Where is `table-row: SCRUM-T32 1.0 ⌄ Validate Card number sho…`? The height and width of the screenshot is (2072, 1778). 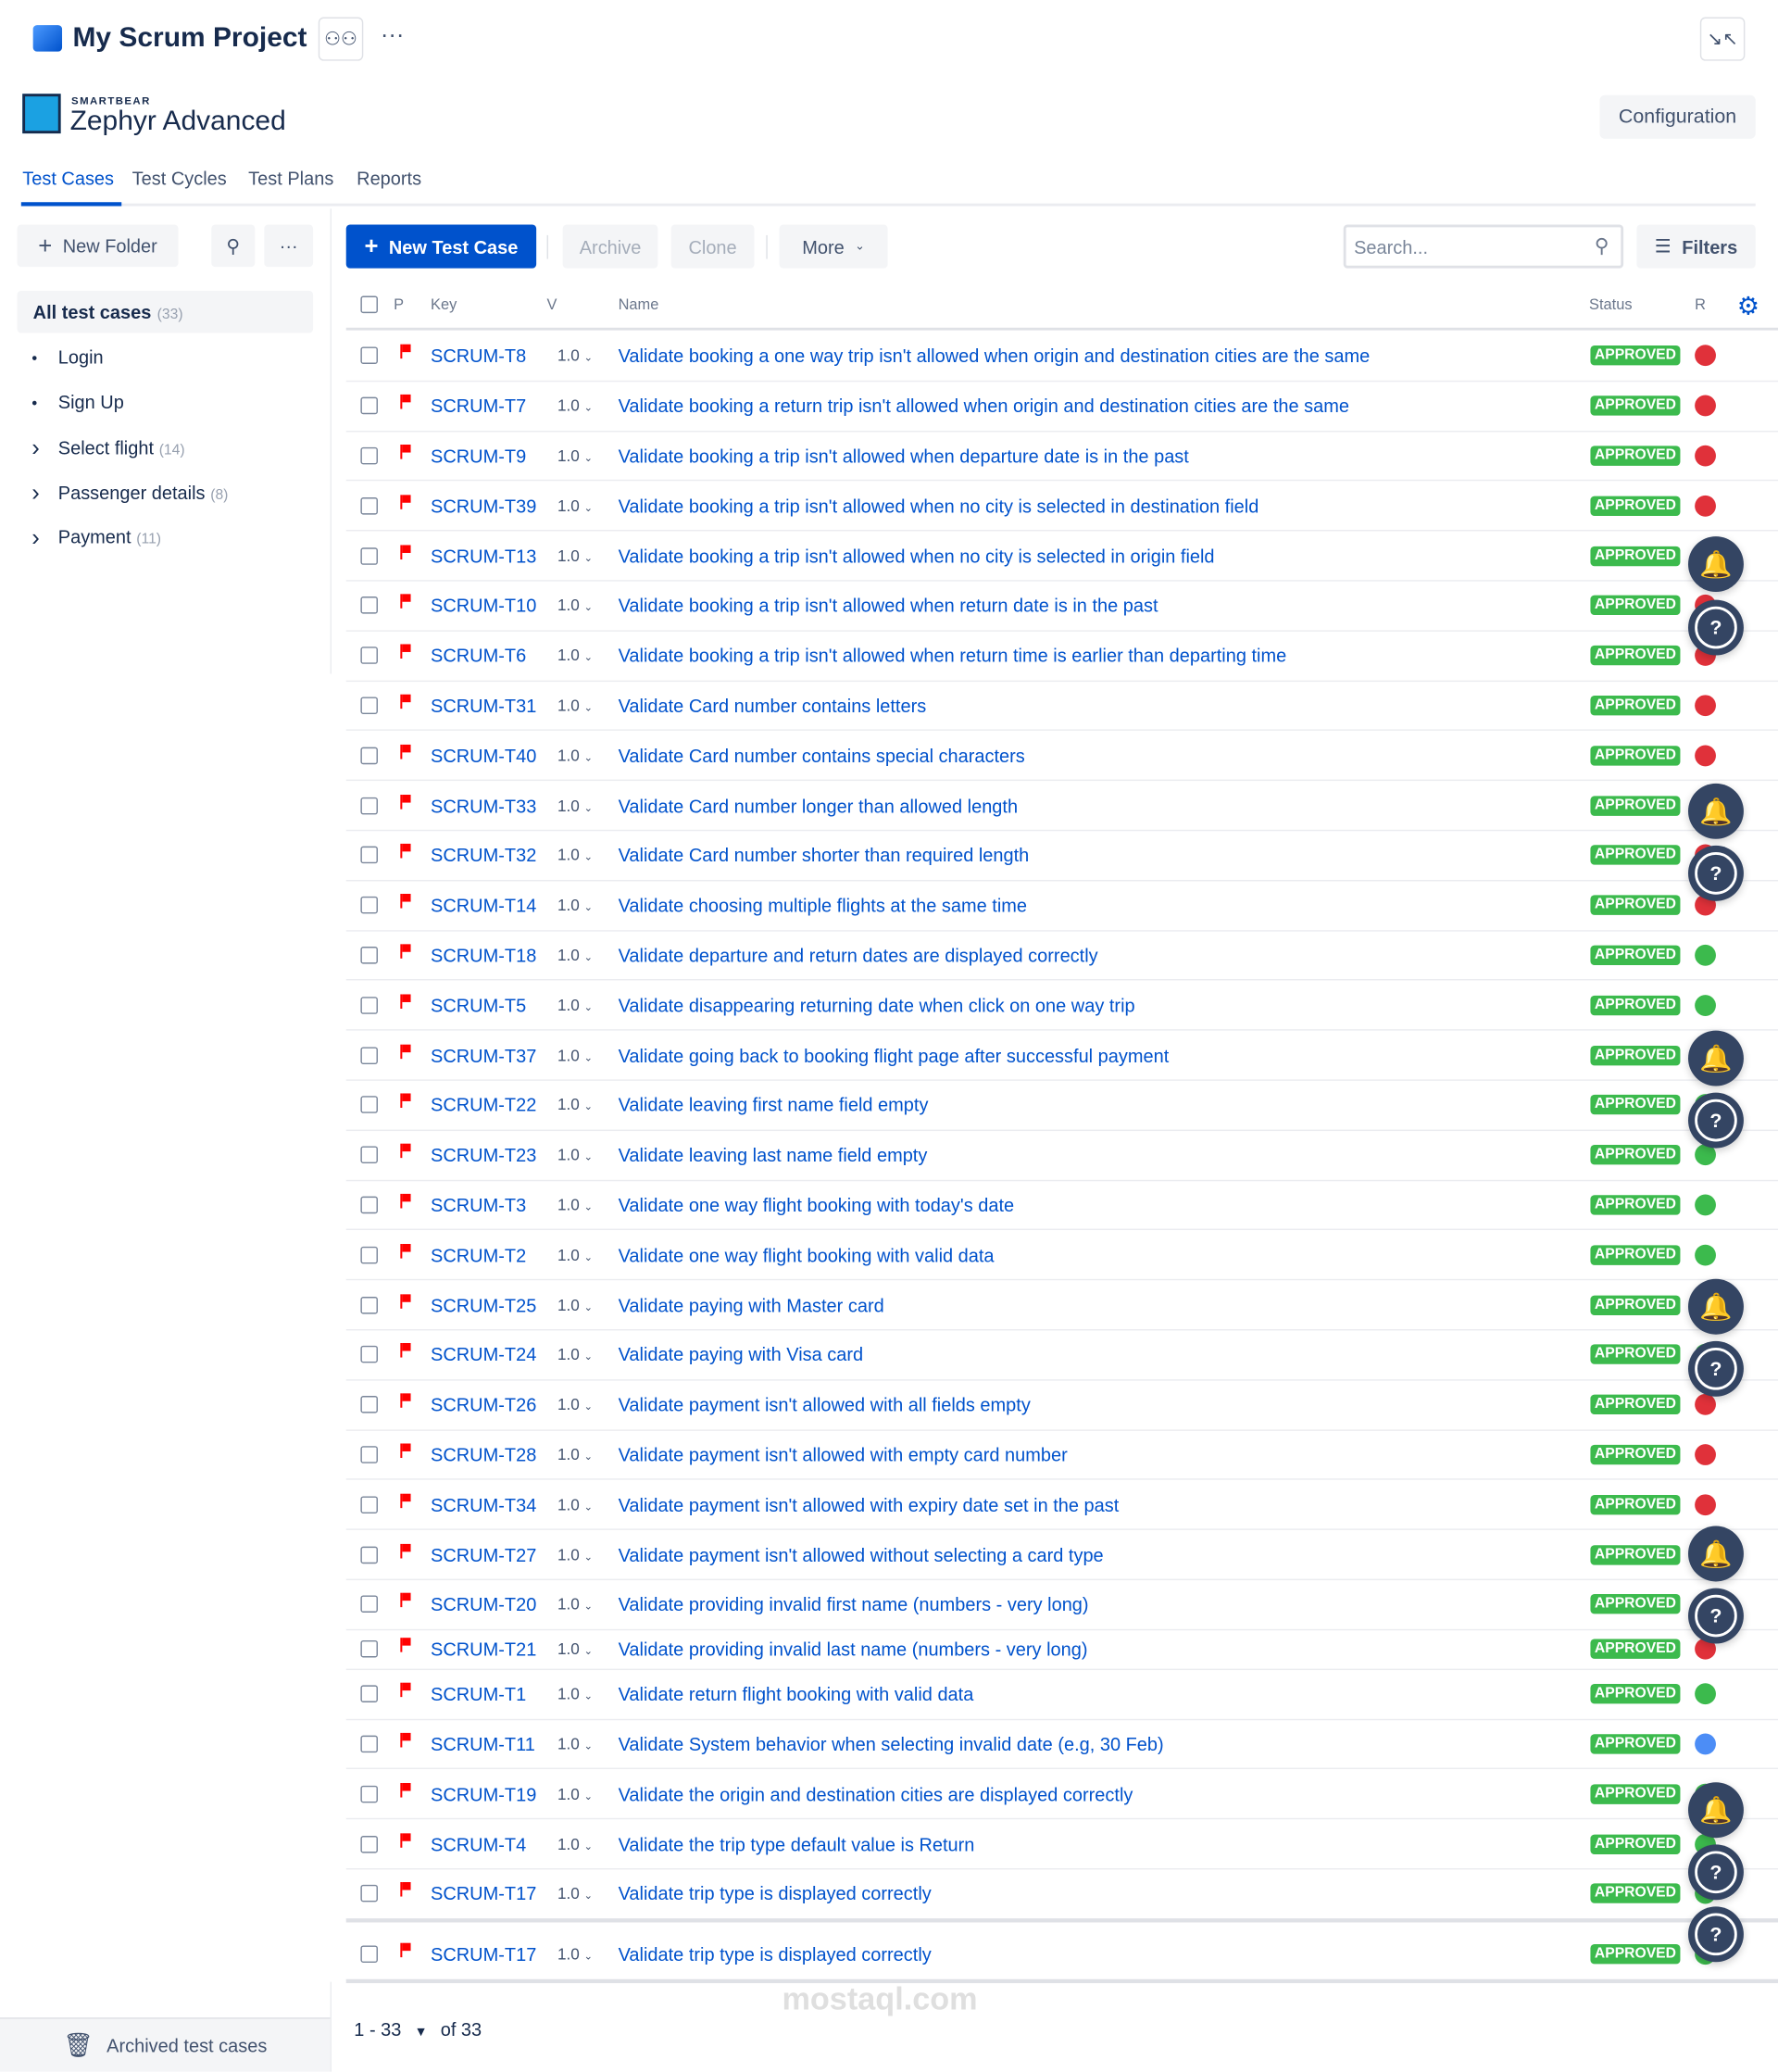
table-row: SCRUM-T32 1.0 ⌄ Validate Card number sho… is located at coordinates (1062, 856).